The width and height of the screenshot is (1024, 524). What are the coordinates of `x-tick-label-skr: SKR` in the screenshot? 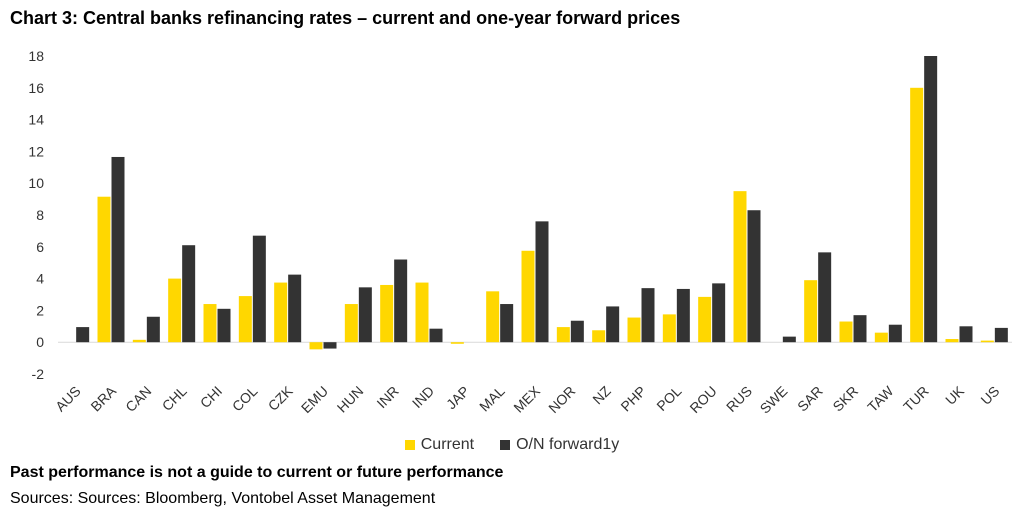 It's located at (845, 399).